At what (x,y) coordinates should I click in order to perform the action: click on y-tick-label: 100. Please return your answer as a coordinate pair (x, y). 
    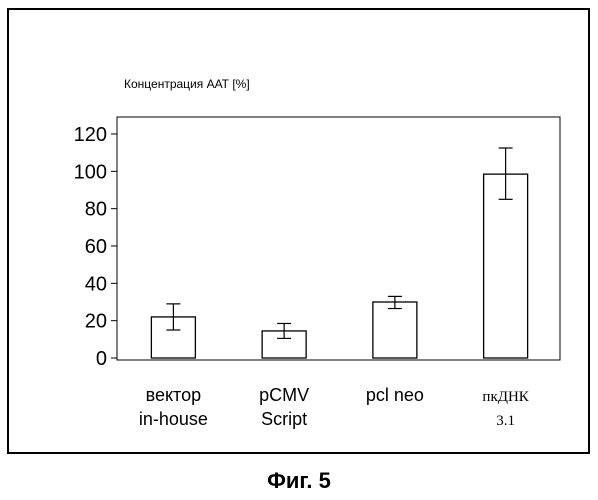
    Looking at the image, I should click on (90, 172).